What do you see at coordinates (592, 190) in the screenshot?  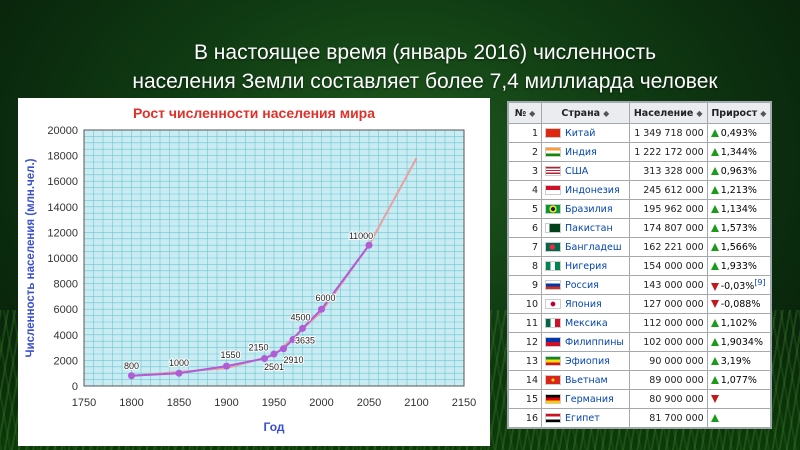 I see `country-name: Индонезия` at bounding box center [592, 190].